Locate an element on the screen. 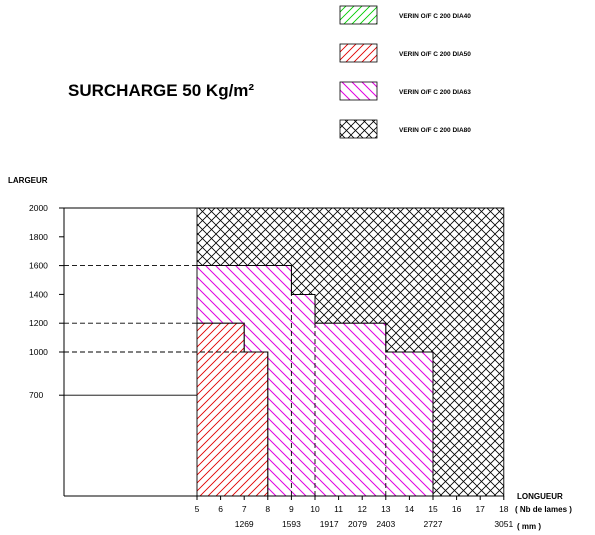 The width and height of the screenshot is (595, 535). x-mm-label-3051: 3051 is located at coordinates (503, 524).